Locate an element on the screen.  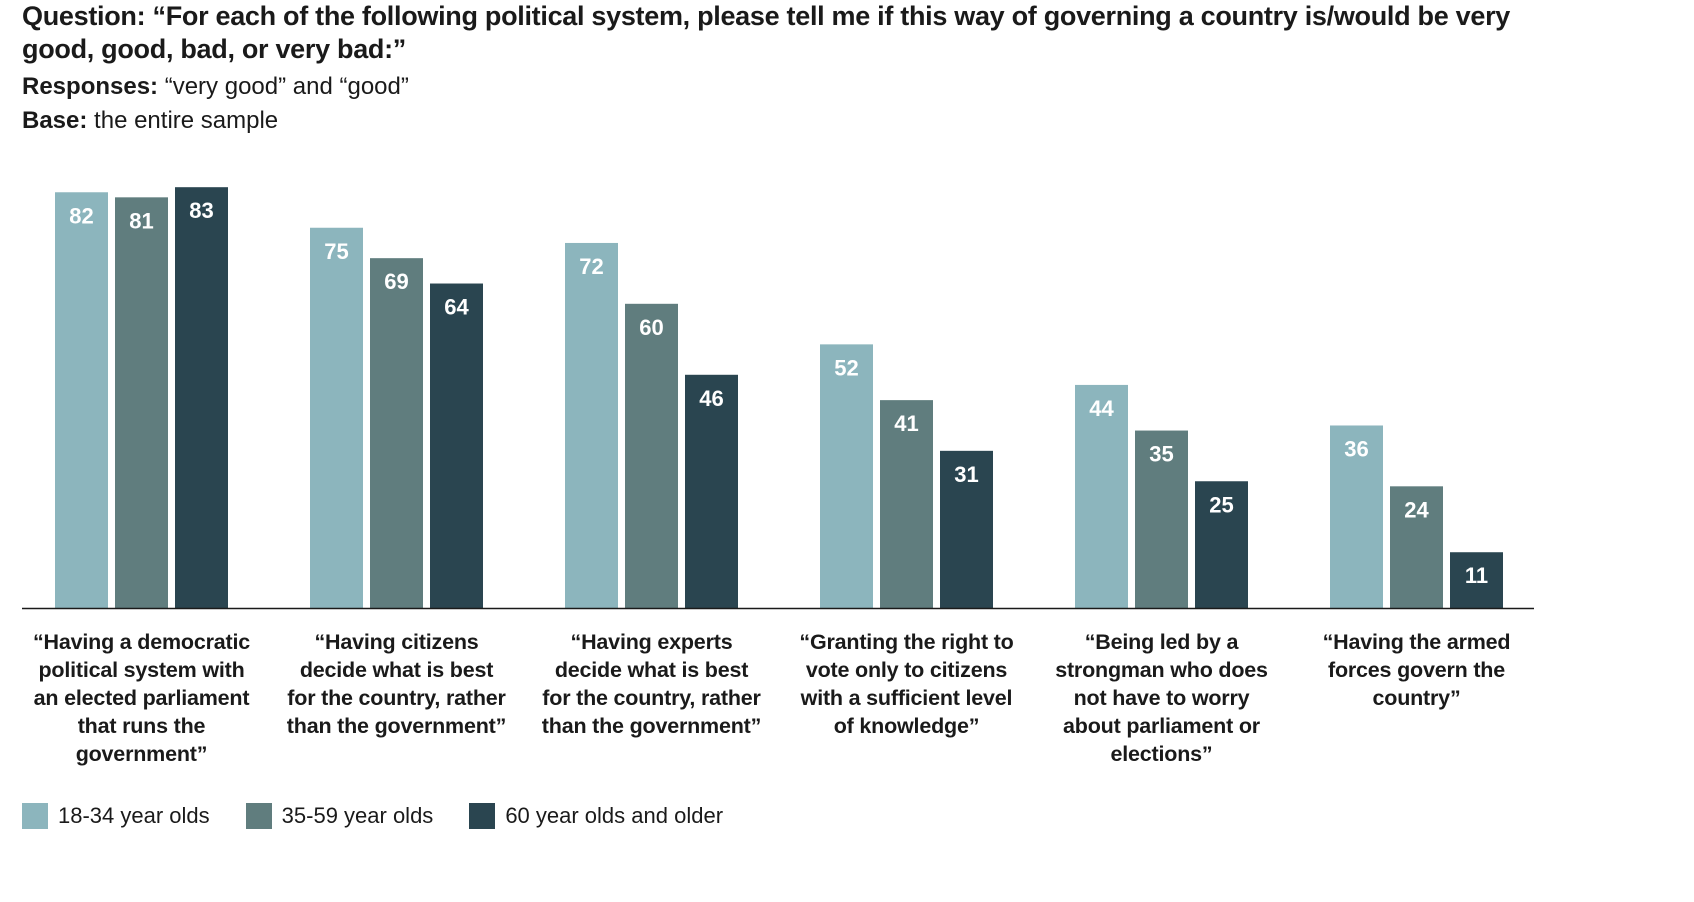
base-label: Base: is located at coordinates (55, 120).